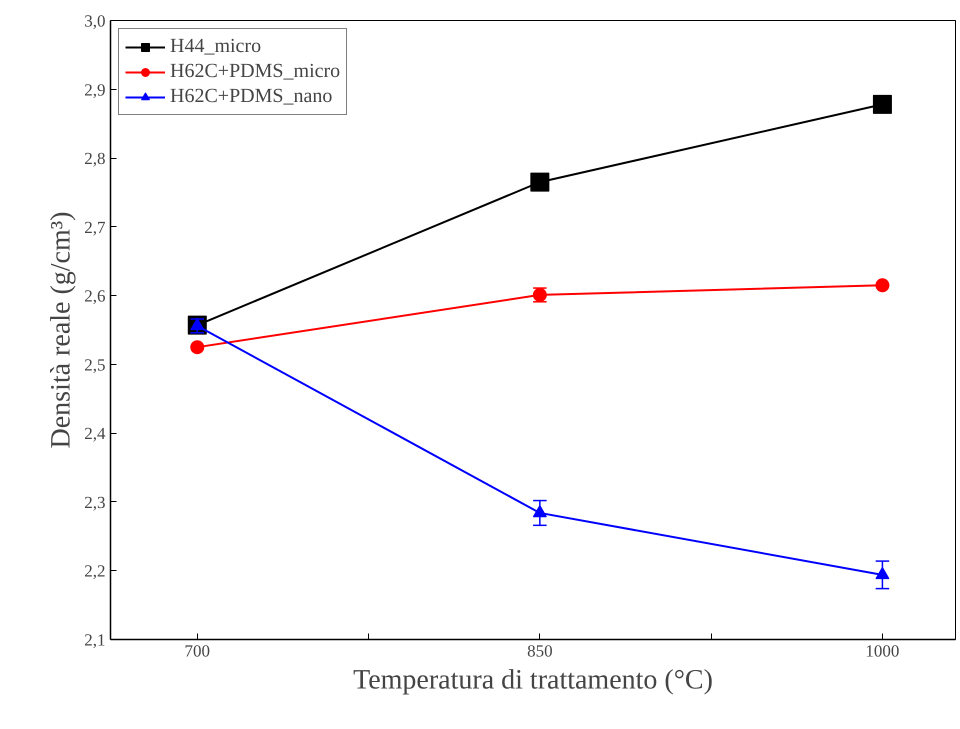  What do you see at coordinates (95, 640) in the screenshot?
I see `y-tick-label: 2,1` at bounding box center [95, 640].